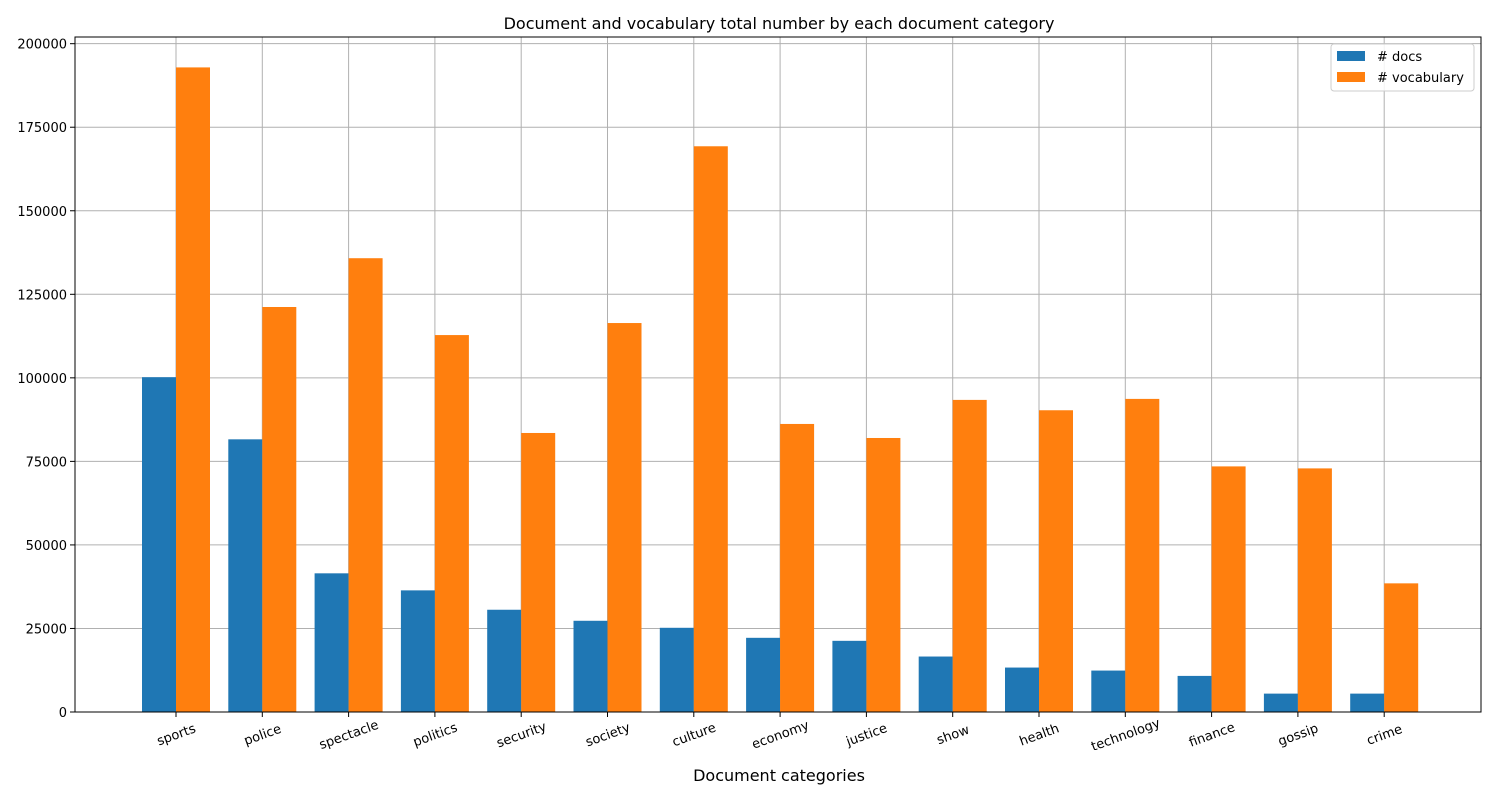  Describe the element at coordinates (1108, 691) in the screenshot. I see `bar-docs-technology` at that location.